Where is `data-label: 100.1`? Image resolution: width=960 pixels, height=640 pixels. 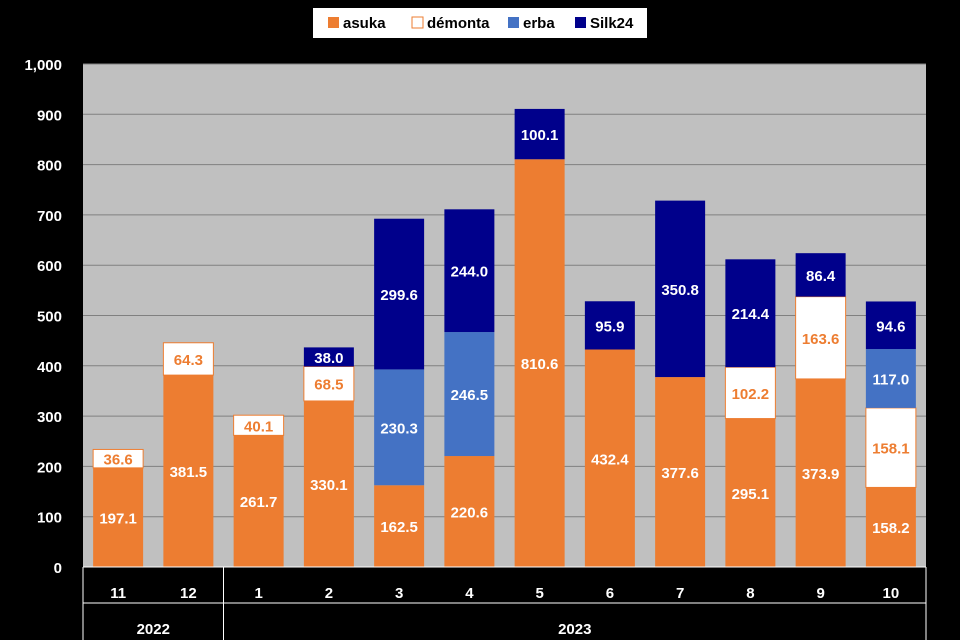
data-label: 100.1 is located at coordinates (540, 135).